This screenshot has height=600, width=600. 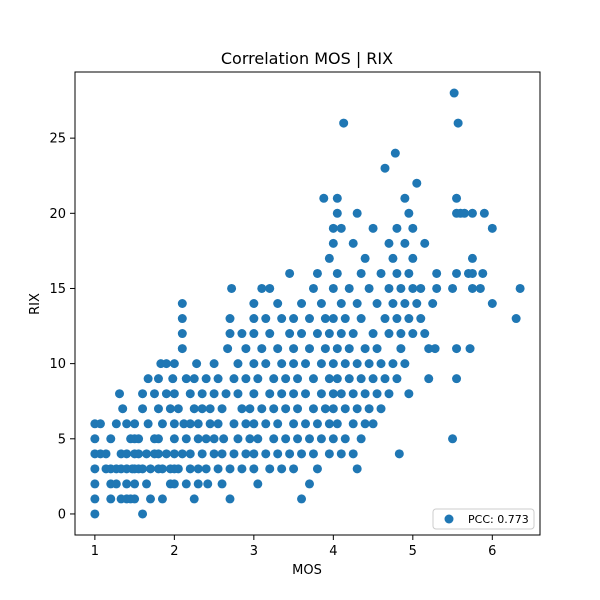 What do you see at coordinates (254, 551) in the screenshot?
I see `x-tick-label: 3` at bounding box center [254, 551].